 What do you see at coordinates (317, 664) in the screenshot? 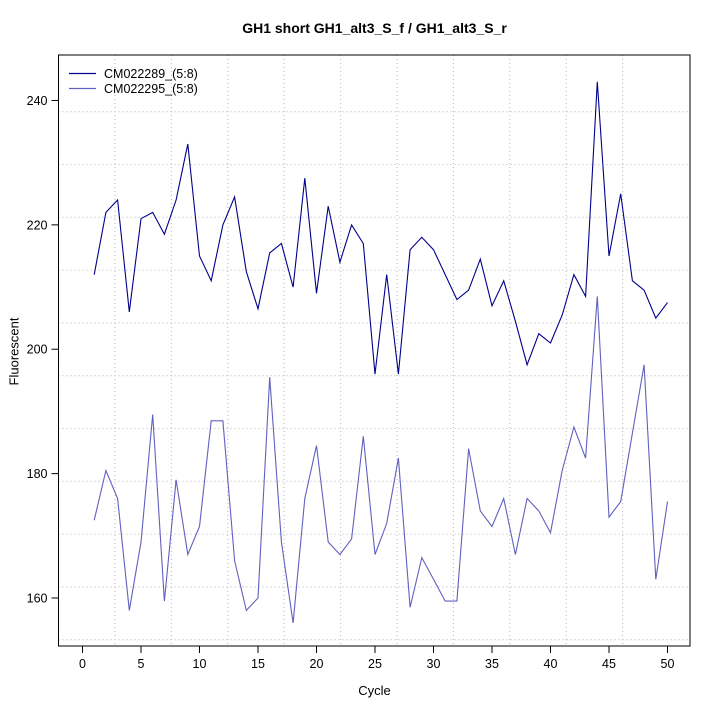
I see `x-tick-label: 20` at bounding box center [317, 664].